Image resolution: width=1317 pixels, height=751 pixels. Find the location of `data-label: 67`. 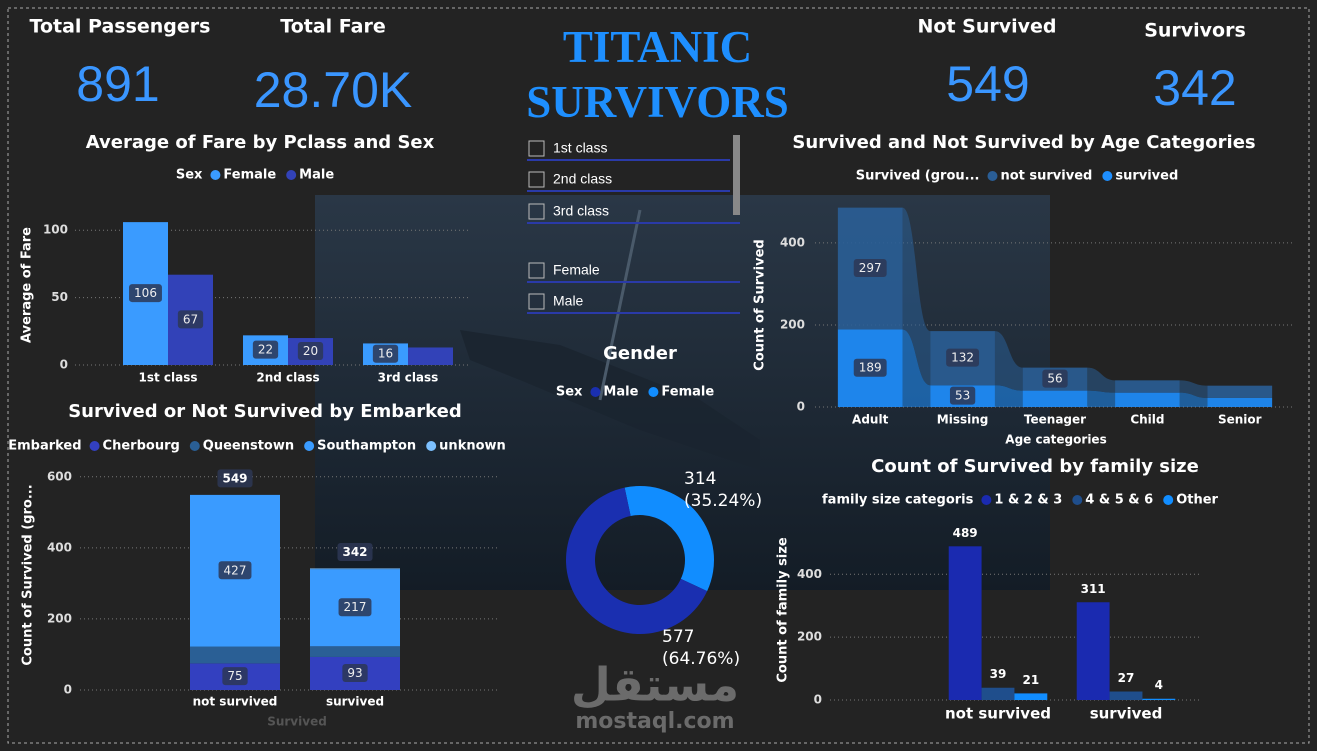

data-label: 67 is located at coordinates (190, 319).